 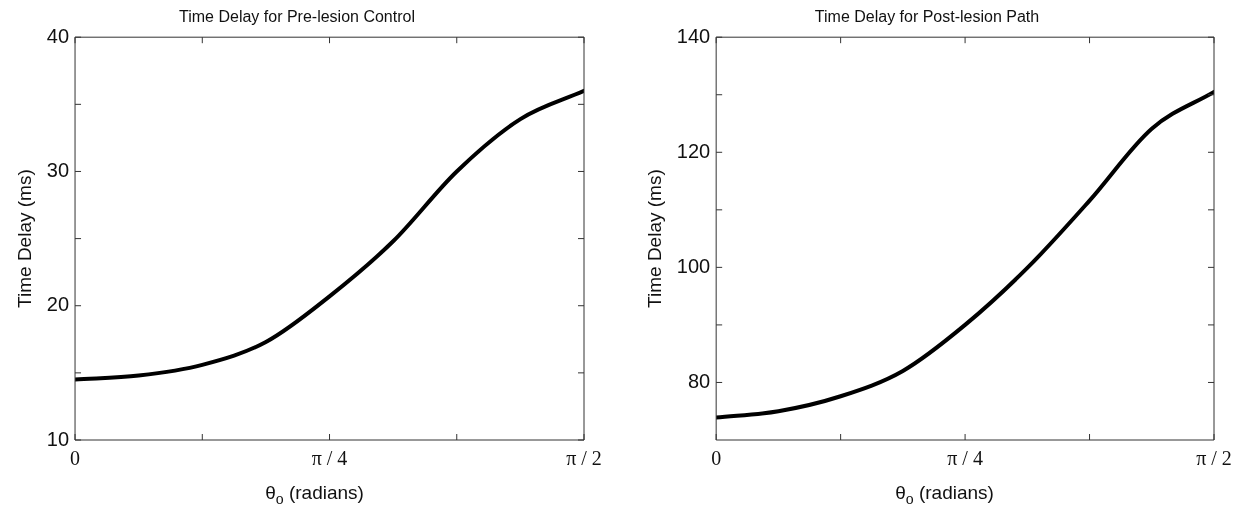 What do you see at coordinates (693, 150) in the screenshot?
I see `y-tick-label: 120` at bounding box center [693, 150].